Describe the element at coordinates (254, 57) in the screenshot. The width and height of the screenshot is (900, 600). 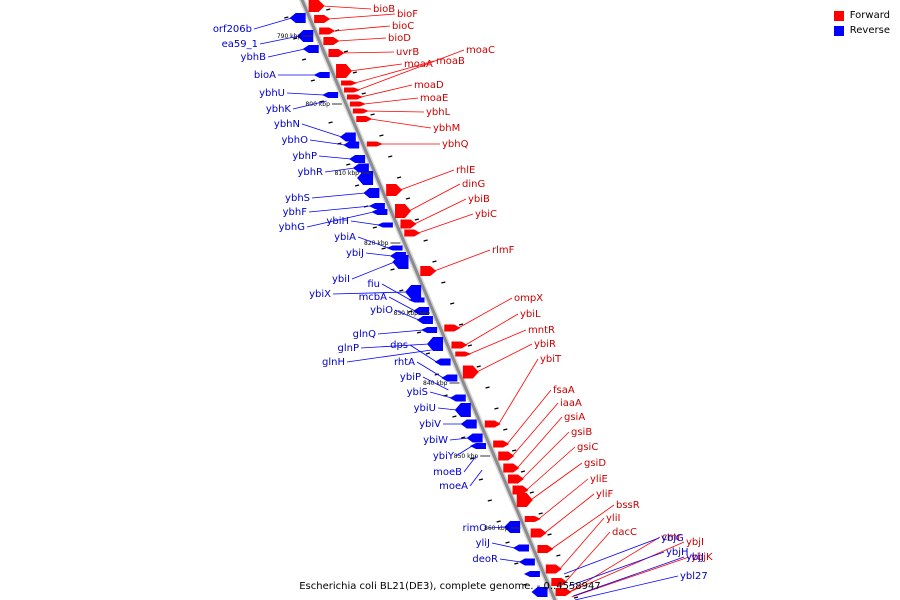
I see `reverse-gene-label: ybhB` at that location.